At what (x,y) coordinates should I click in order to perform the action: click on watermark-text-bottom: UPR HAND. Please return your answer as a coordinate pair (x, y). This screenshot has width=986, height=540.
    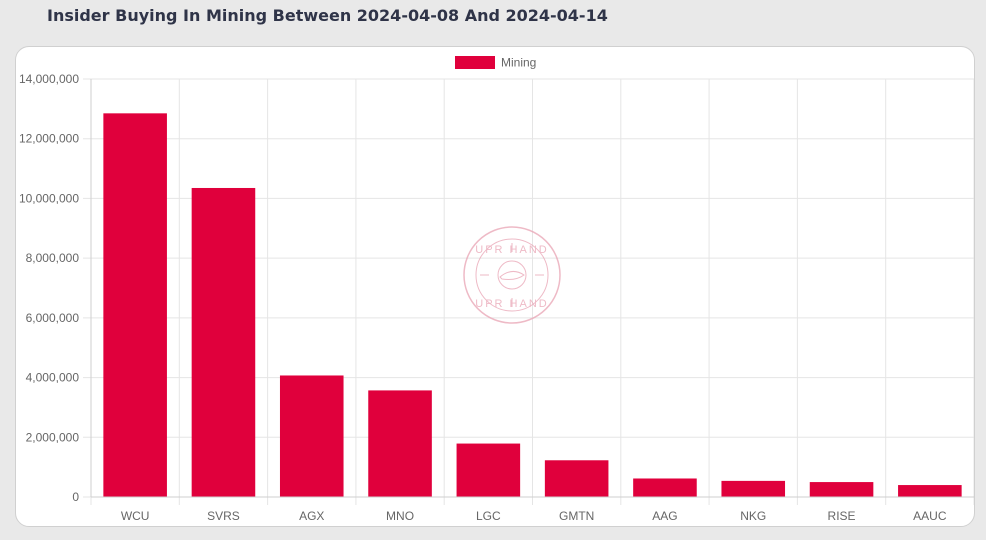
    Looking at the image, I should click on (511, 304).